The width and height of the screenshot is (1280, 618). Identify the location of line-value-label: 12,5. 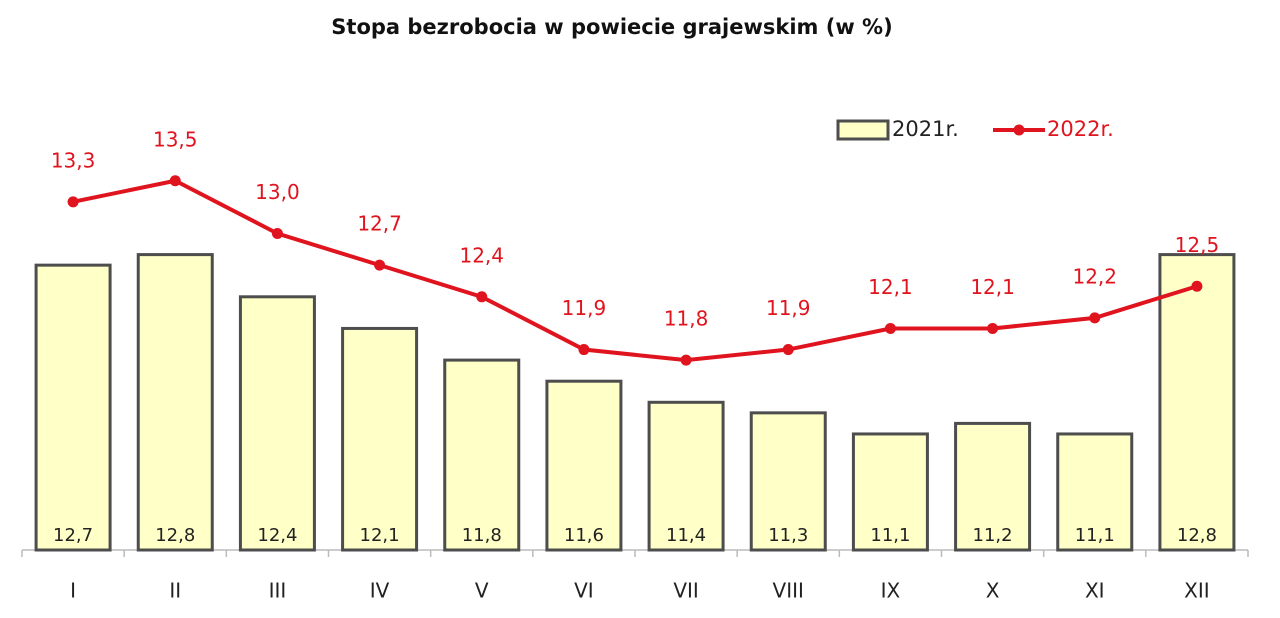
(1197, 245).